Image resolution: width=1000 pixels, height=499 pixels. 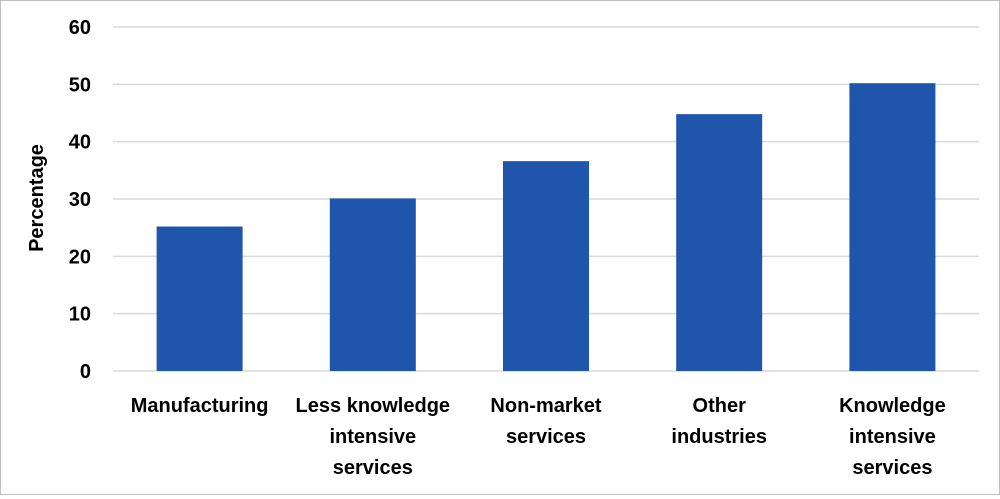 What do you see at coordinates (892, 406) in the screenshot?
I see `x-tick-label: Knowledge` at bounding box center [892, 406].